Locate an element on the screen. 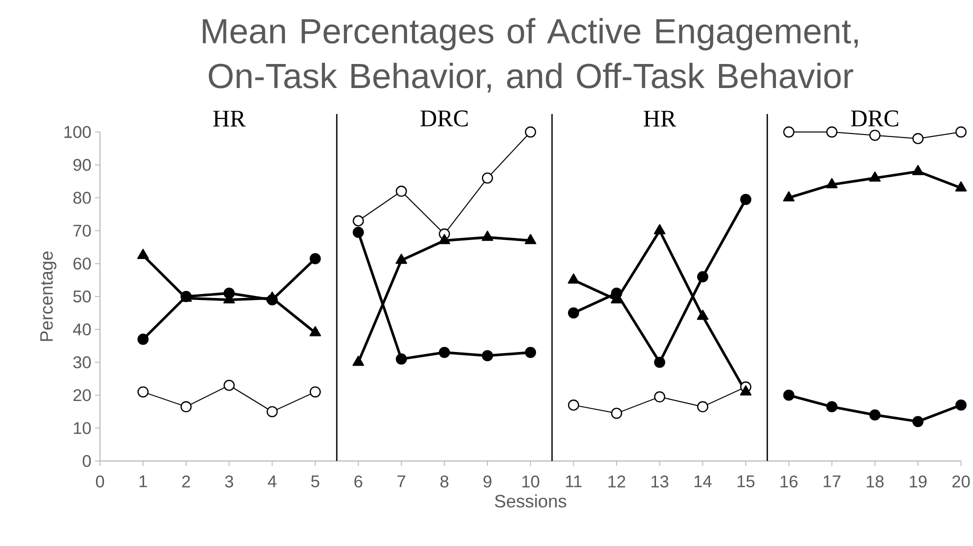 This screenshot has width=973, height=546. y-tick-label: 70 is located at coordinates (82, 230).